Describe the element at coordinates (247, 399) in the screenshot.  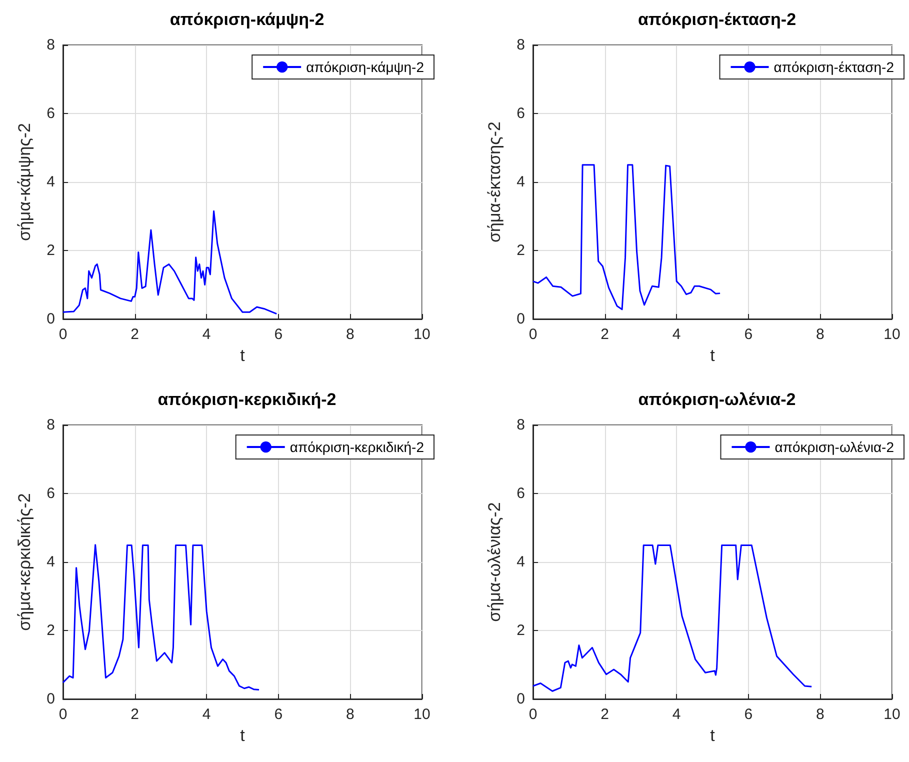
I see `chart-title: απόκριση-κερκιδική-2` at that location.